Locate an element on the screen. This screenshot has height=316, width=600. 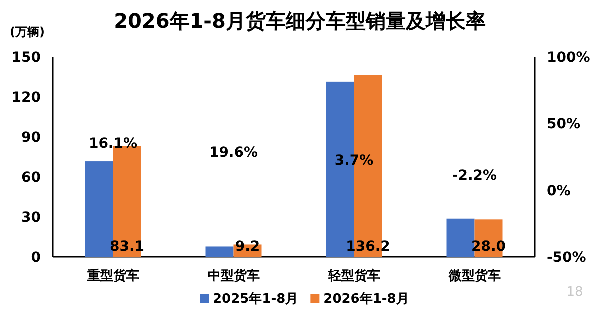
y-tick-label: 30 is located at coordinates (32, 218).